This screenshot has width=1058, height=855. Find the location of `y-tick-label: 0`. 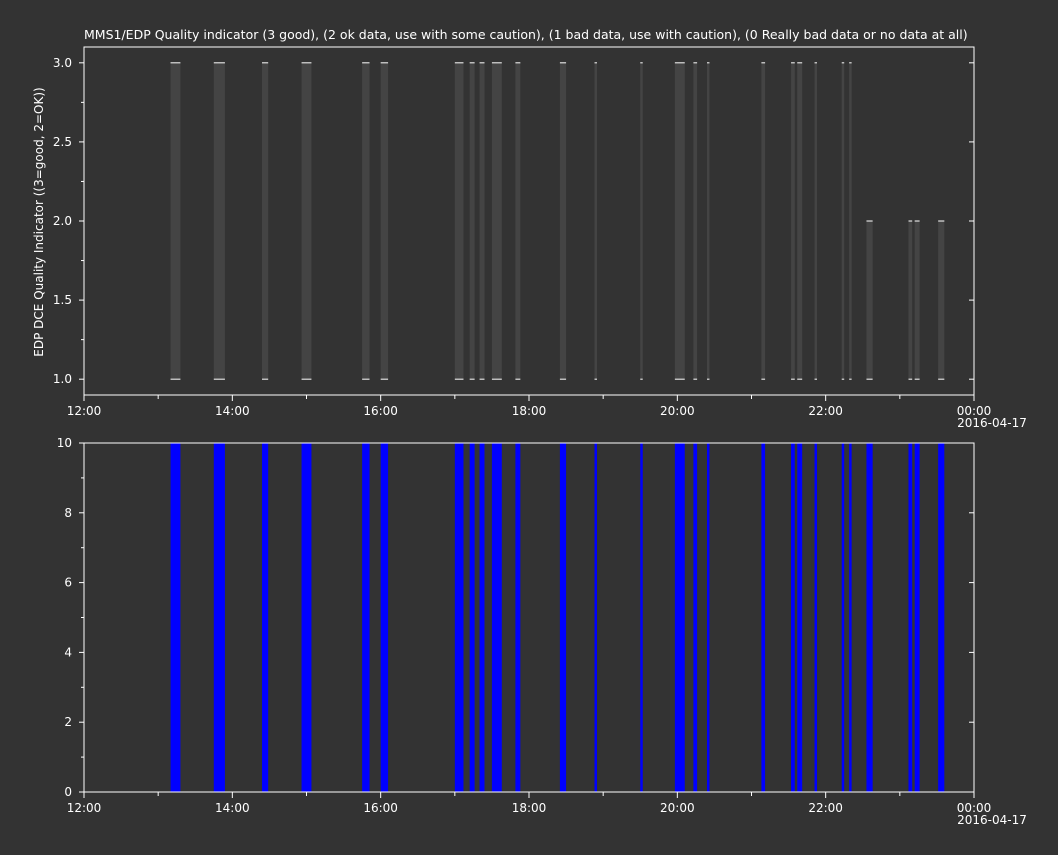

y-tick-label: 0 is located at coordinates (68, 792).